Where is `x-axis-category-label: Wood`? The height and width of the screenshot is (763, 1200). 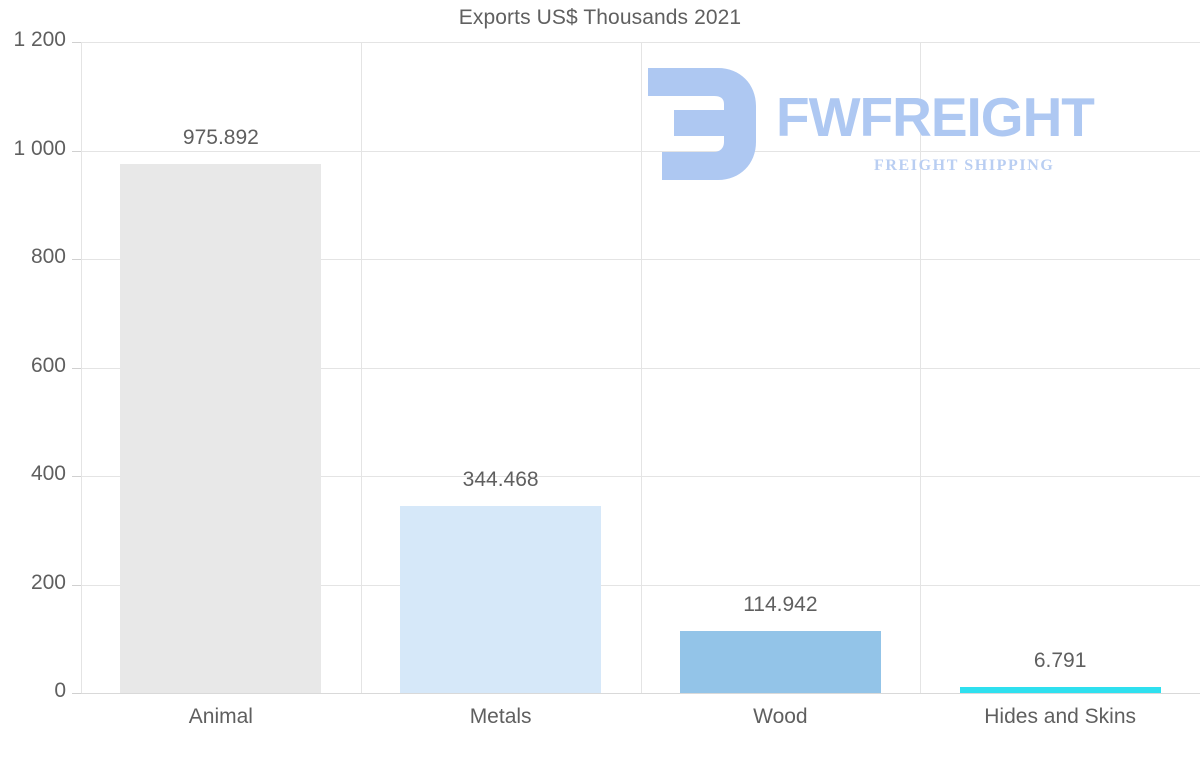 x-axis-category-label: Wood is located at coordinates (780, 716).